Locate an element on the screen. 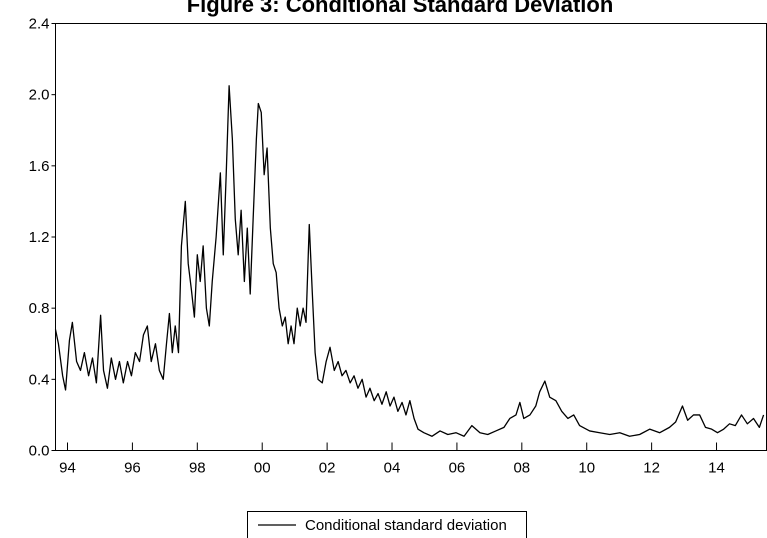 The image size is (767, 538). x-tick-label: 96 is located at coordinates (132, 468).